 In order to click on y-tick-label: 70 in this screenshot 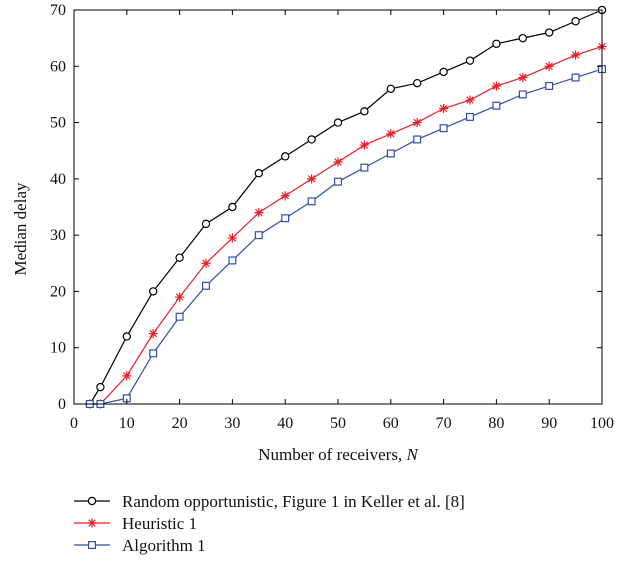, I will do `click(58, 10)`.